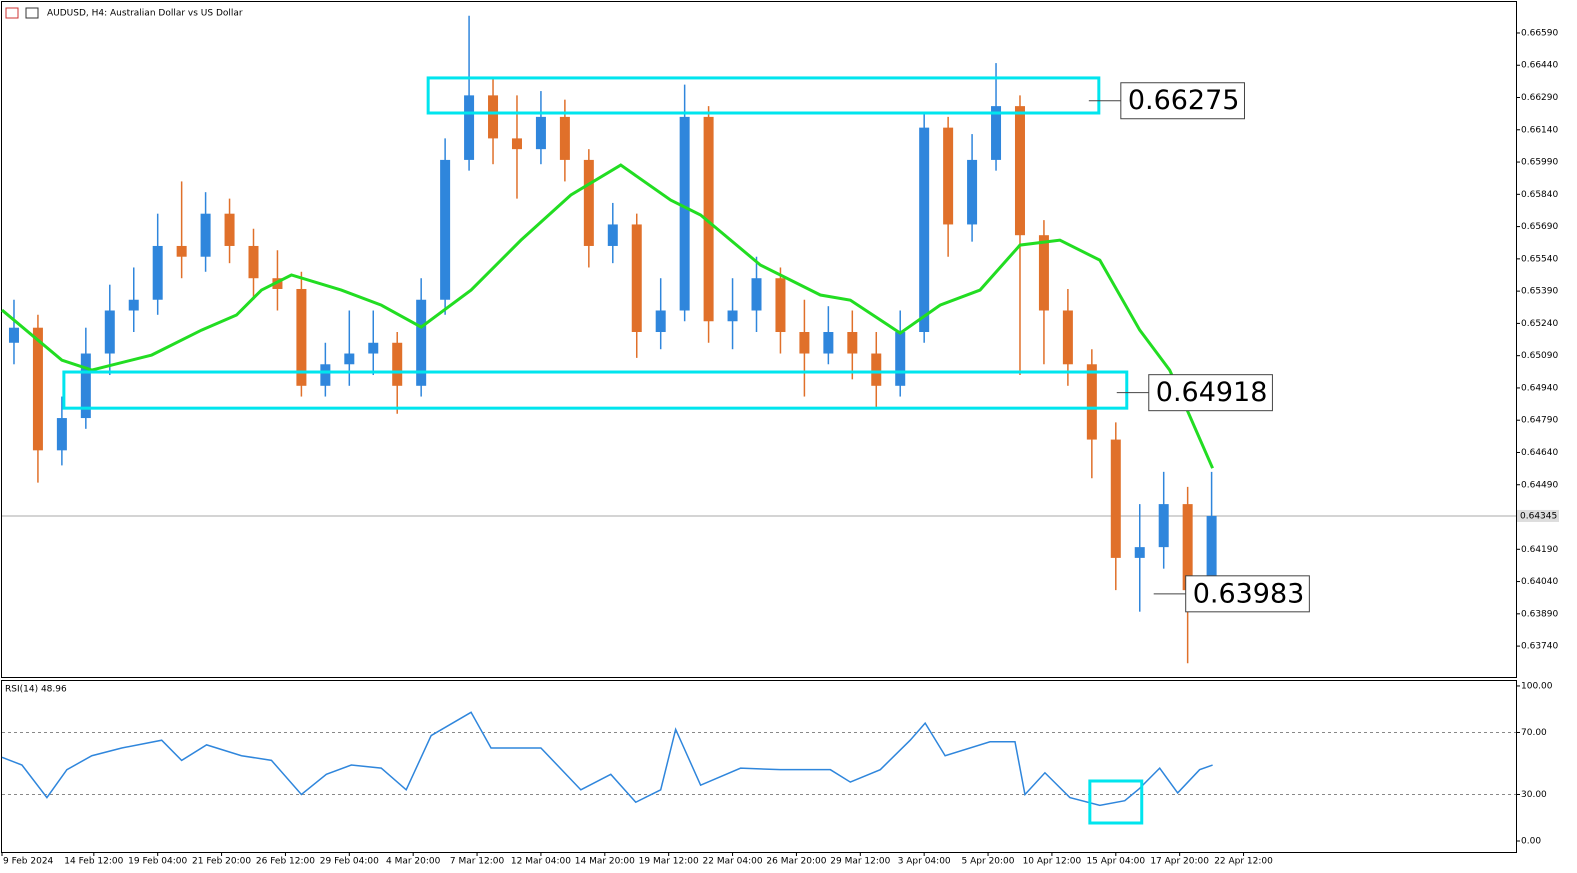 The image size is (1577, 873). I want to click on y-tick-label: 100.00, so click(1537, 686).